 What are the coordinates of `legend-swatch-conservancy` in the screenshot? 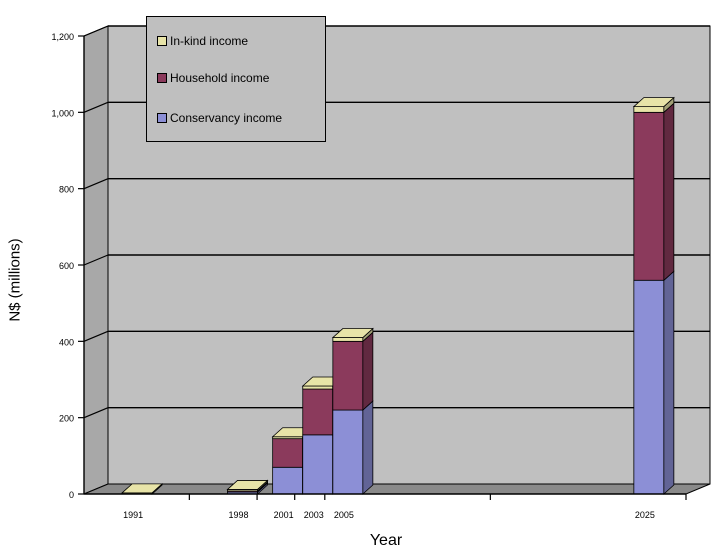 It's located at (162, 117).